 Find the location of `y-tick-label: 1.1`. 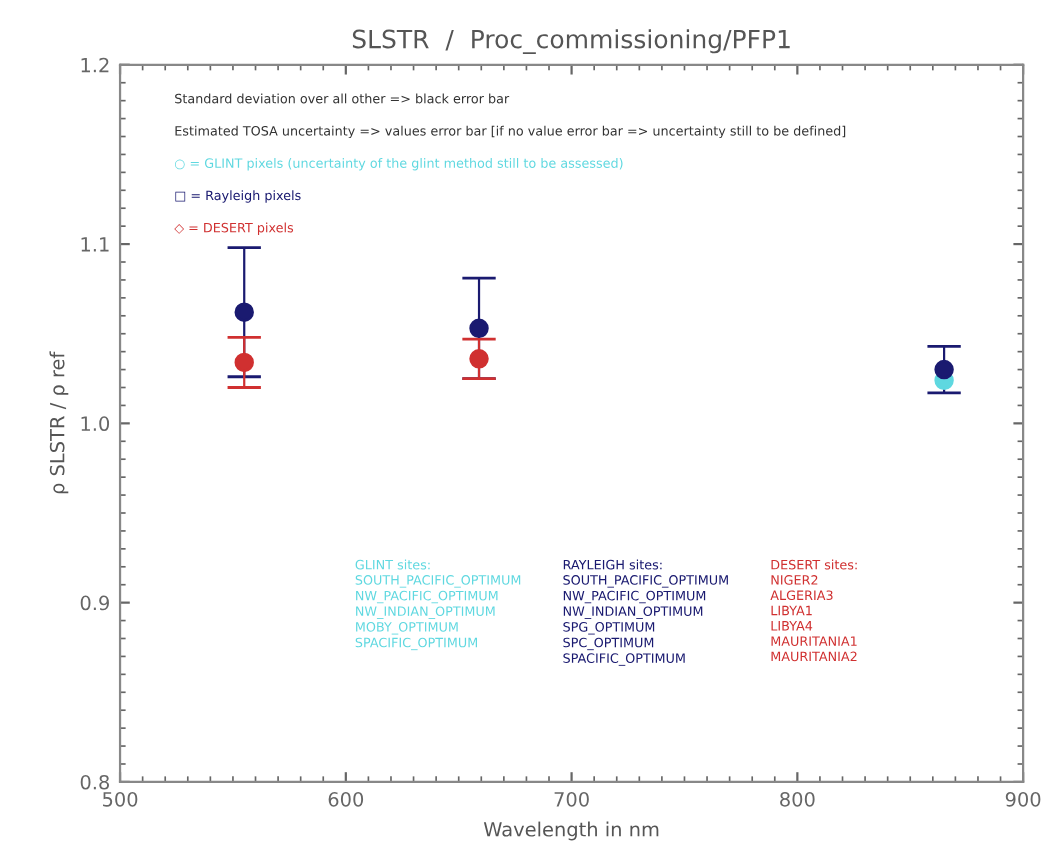

y-tick-label: 1.1 is located at coordinates (95, 244).